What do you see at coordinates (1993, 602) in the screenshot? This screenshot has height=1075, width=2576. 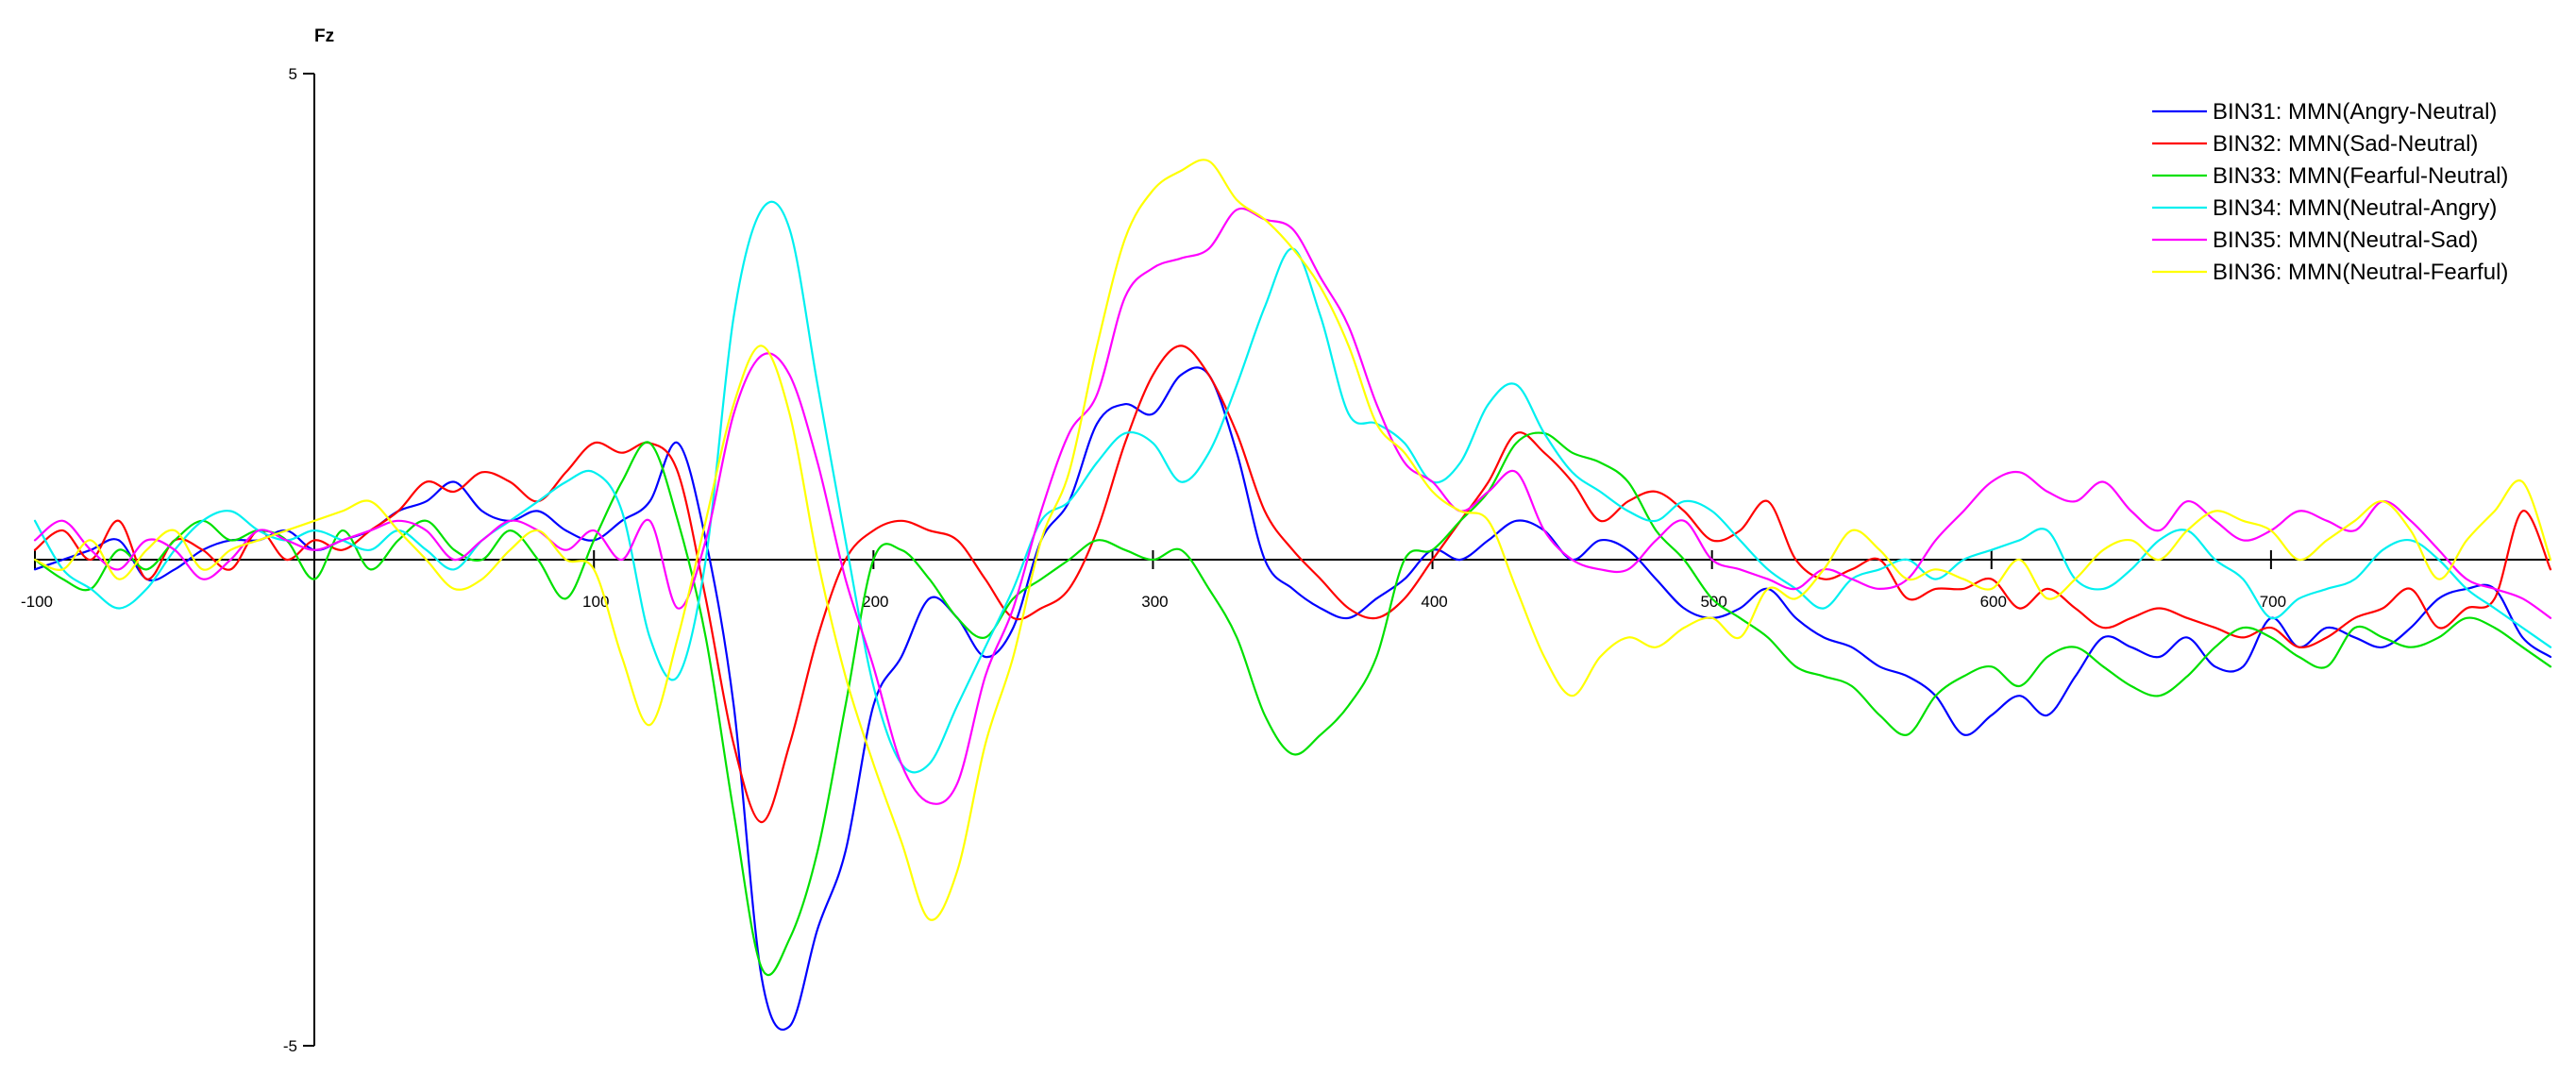 I see `x-tick-label: 600` at bounding box center [1993, 602].